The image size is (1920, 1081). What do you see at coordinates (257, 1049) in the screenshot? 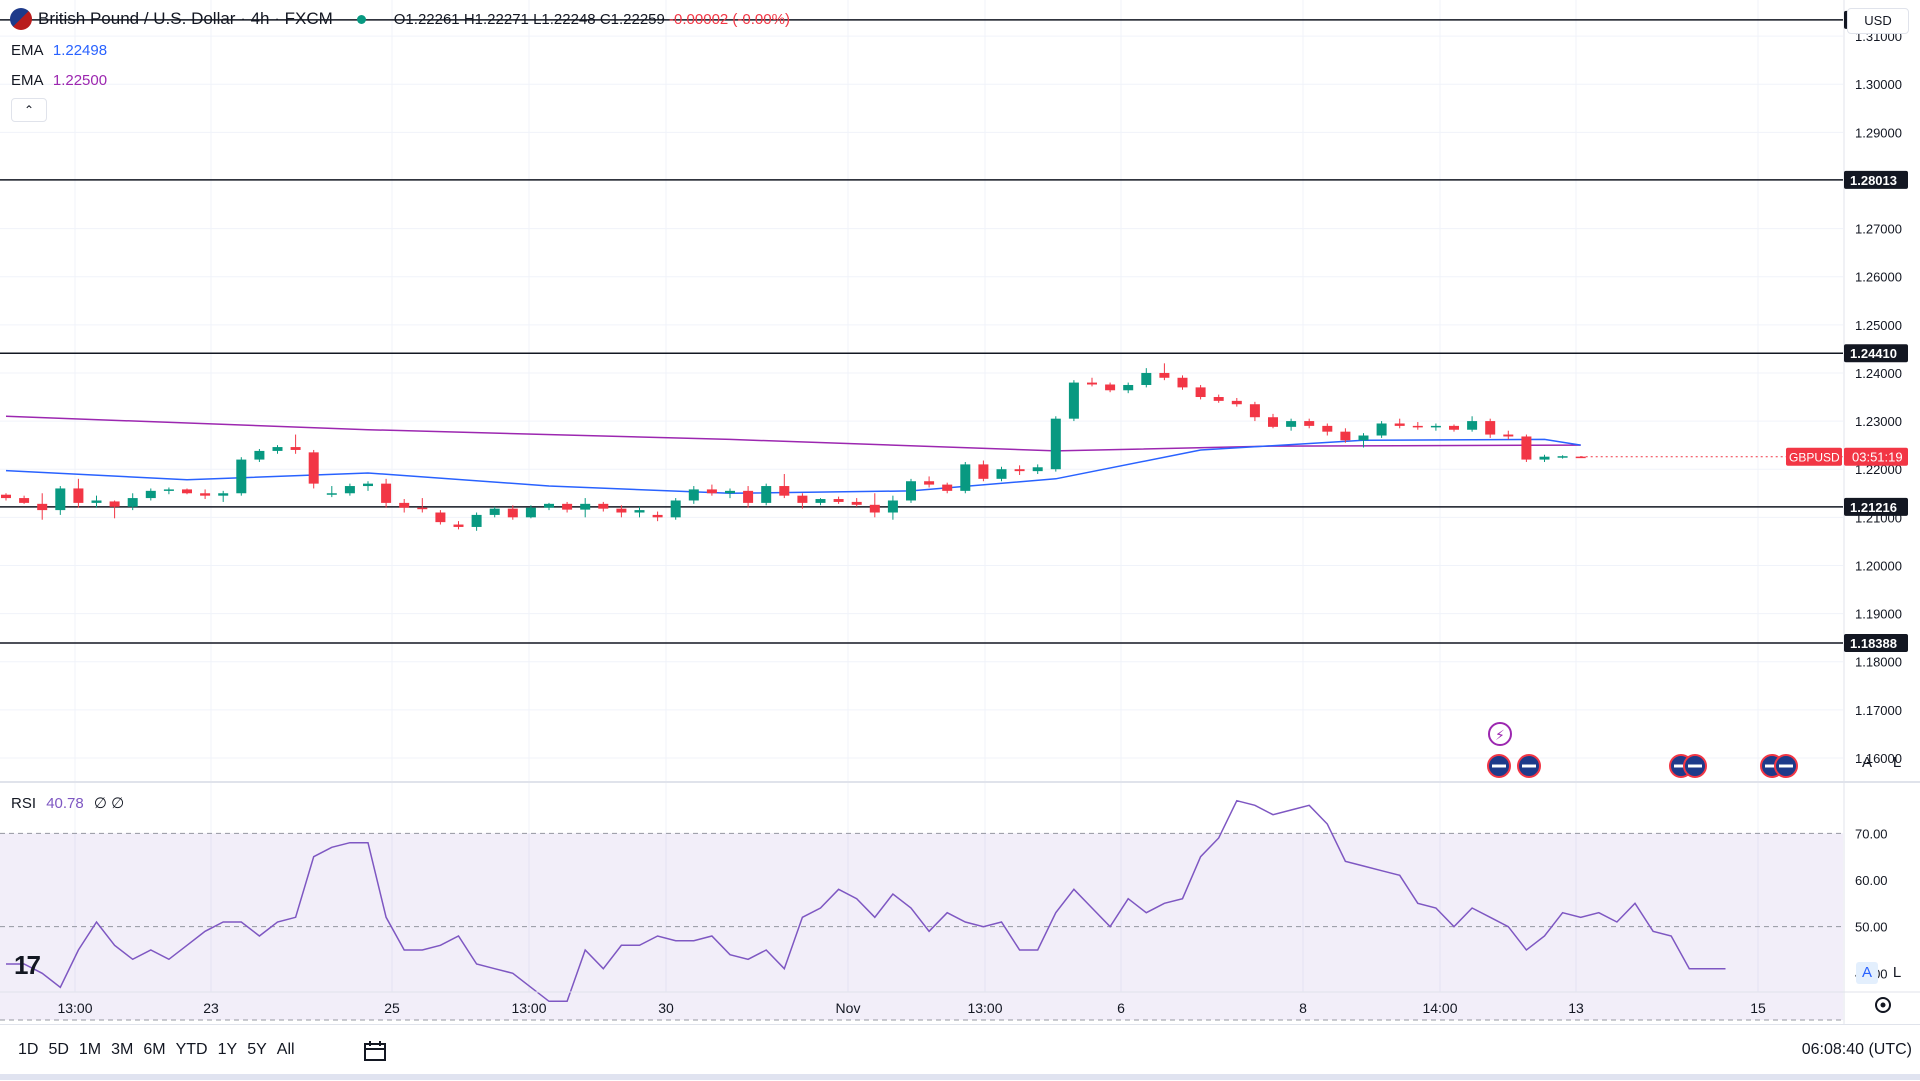
I see `range-button-5y: 5Y` at bounding box center [257, 1049].